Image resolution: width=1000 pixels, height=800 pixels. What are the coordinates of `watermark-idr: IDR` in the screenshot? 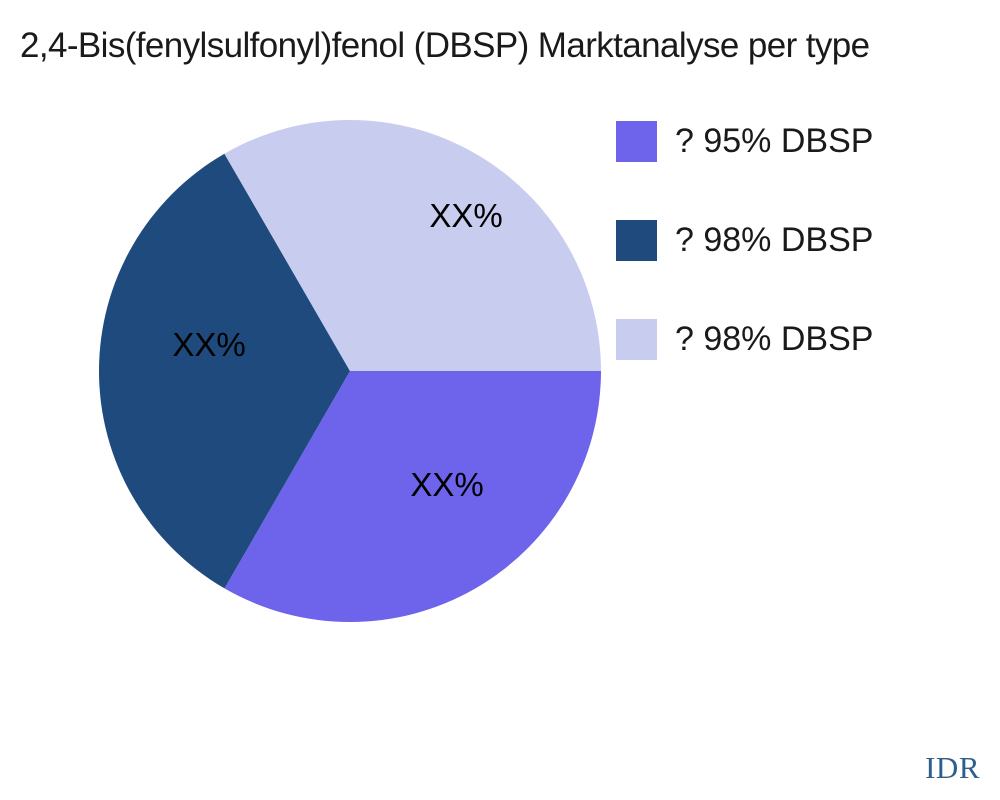 It's located at (952, 767).